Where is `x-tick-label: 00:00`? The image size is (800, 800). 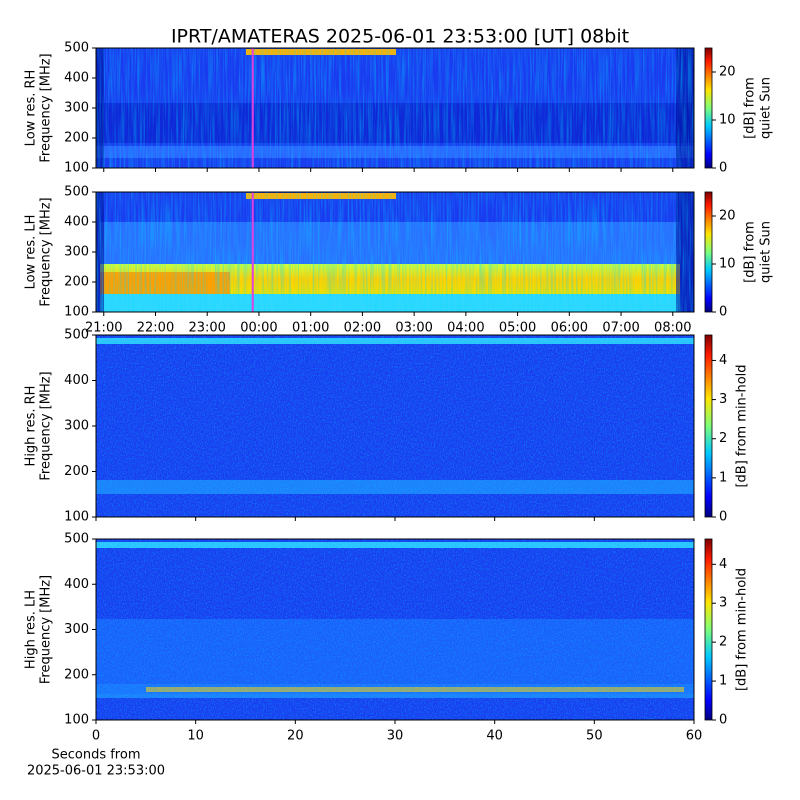 x-tick-label: 00:00 is located at coordinates (258, 328).